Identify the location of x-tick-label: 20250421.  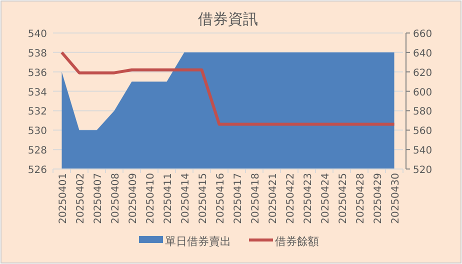
(273, 198).